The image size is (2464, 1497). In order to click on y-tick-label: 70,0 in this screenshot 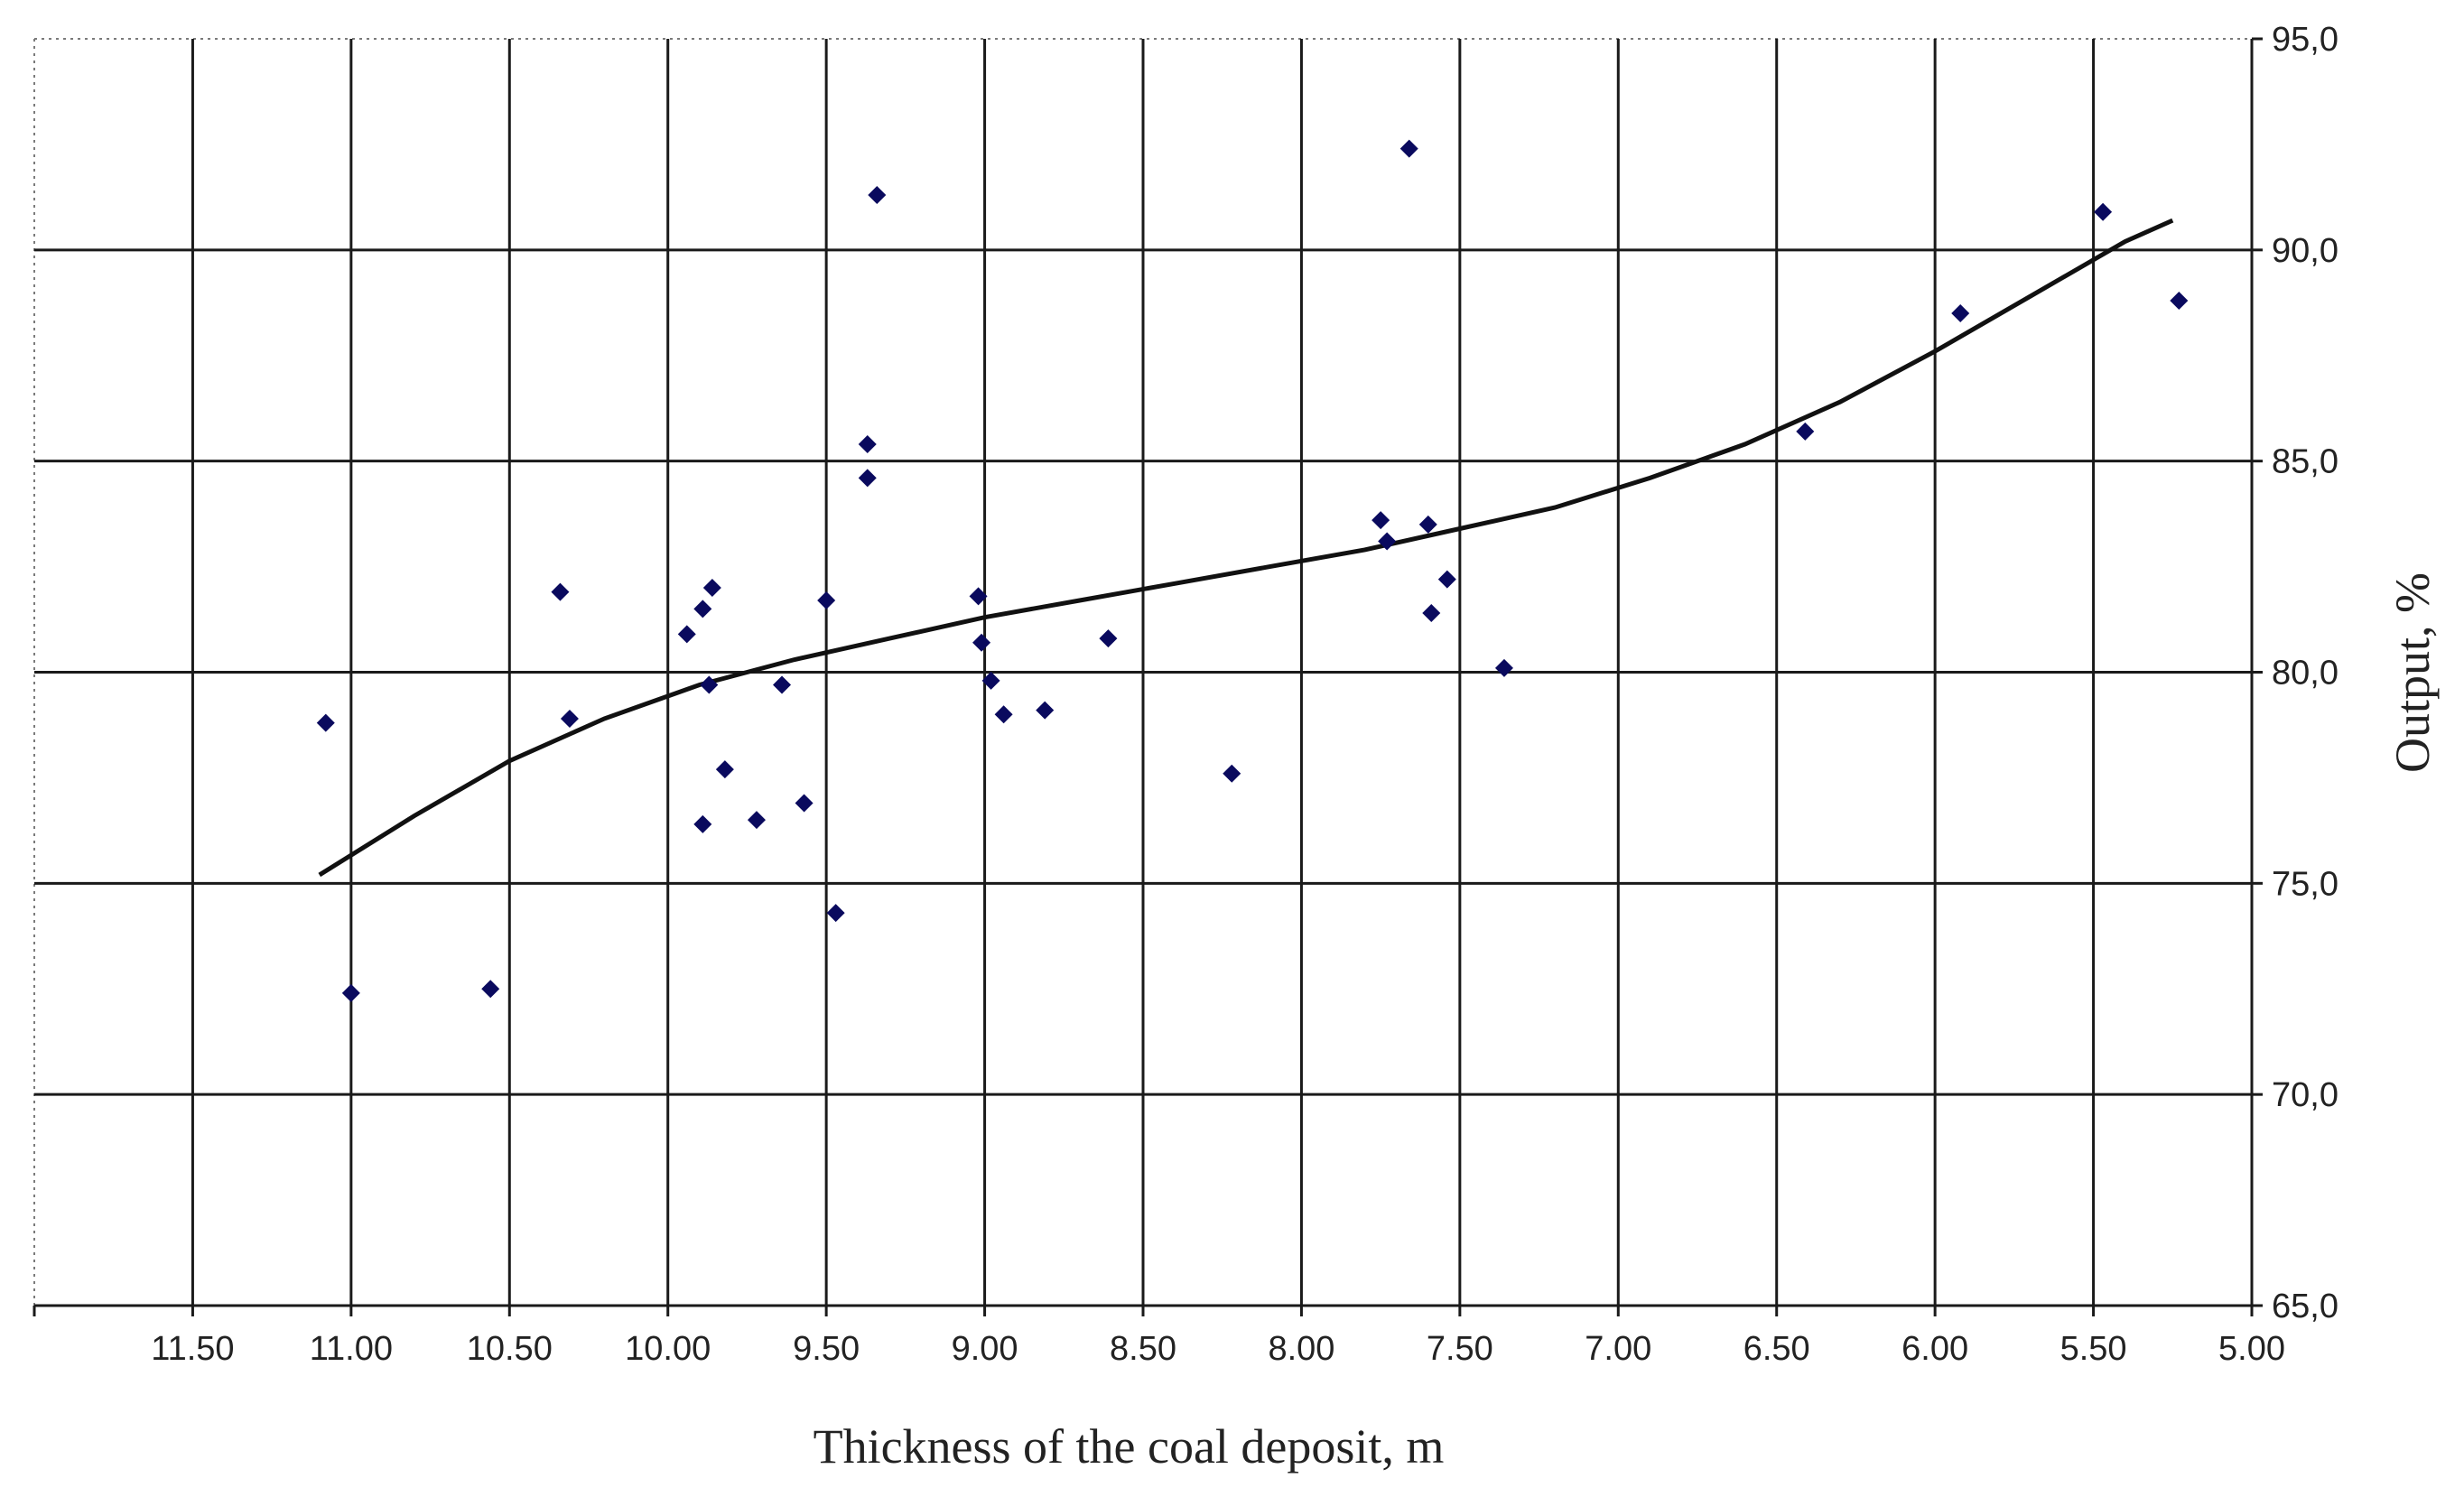, I will do `click(2305, 1095)`.